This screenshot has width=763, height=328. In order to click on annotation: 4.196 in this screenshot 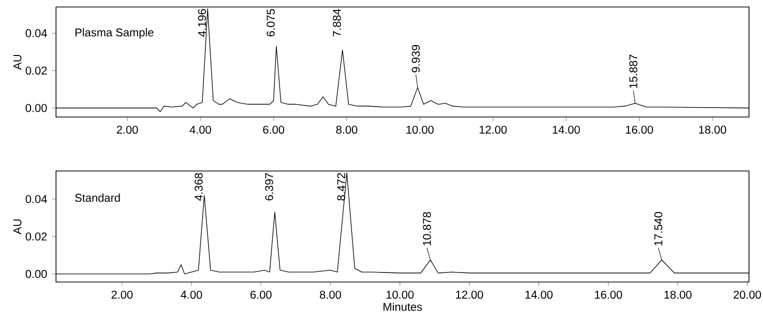, I will do `click(202, 23)`.